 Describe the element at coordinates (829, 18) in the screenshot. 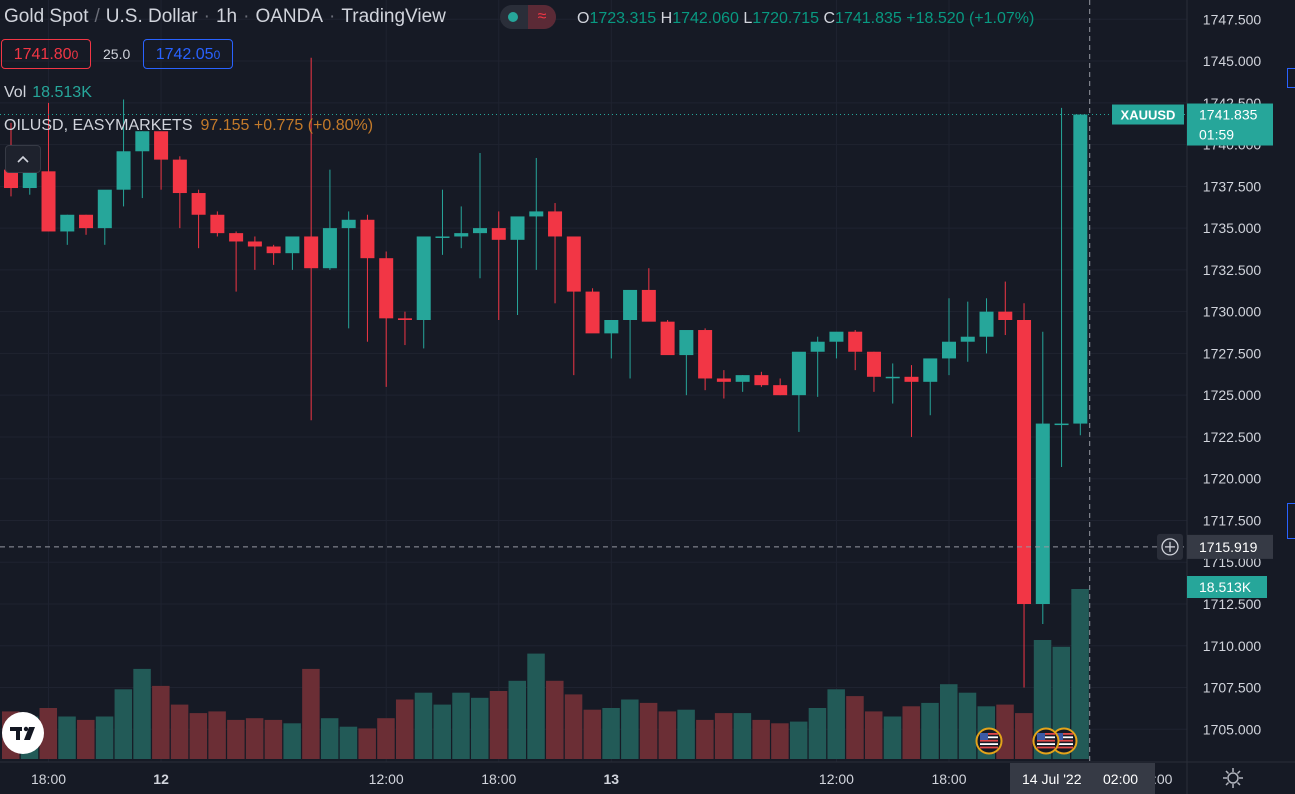

I see `close-label: C` at that location.